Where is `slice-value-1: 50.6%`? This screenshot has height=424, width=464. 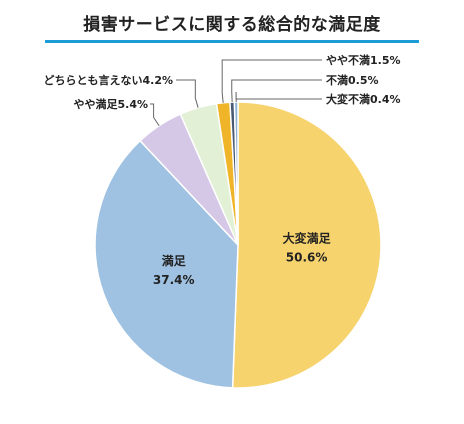 slice-value-1: 50.6% is located at coordinates (307, 257).